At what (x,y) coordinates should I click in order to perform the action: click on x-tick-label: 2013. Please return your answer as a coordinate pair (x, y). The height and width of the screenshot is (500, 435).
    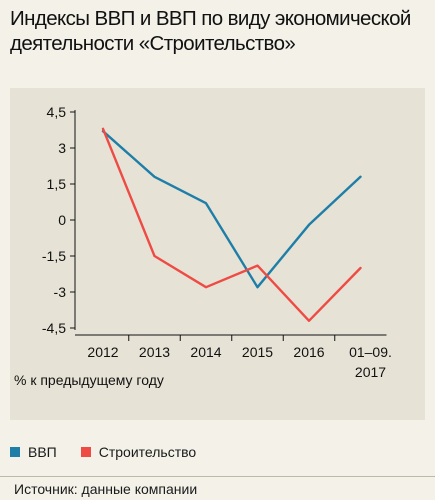
    Looking at the image, I should click on (154, 352).